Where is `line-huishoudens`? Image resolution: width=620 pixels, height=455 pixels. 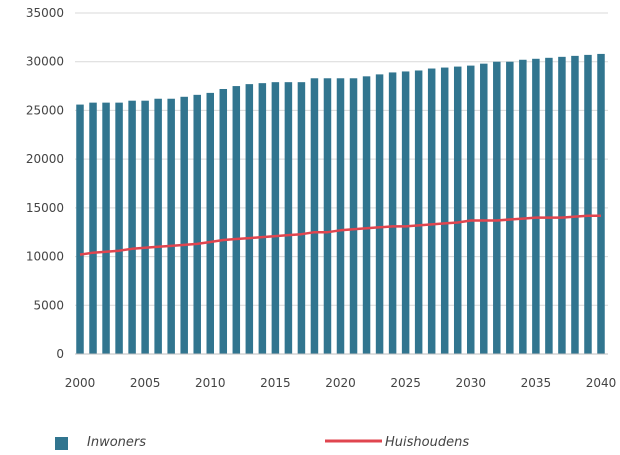 line-huishoudens is located at coordinates (340, 235).